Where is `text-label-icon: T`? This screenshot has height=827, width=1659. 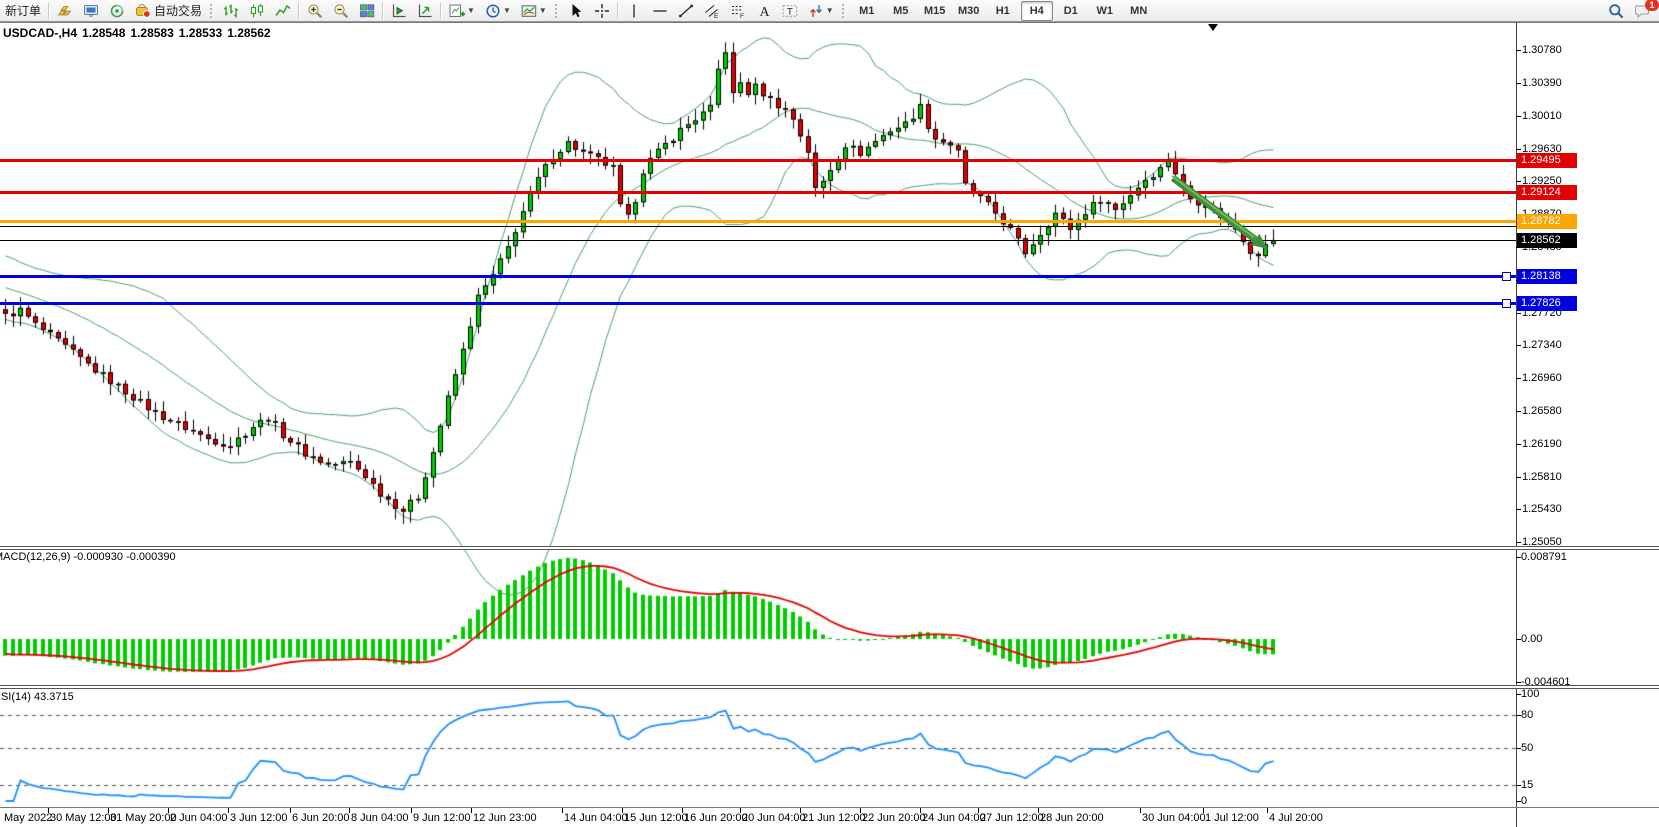
text-label-icon: T is located at coordinates (790, 11).